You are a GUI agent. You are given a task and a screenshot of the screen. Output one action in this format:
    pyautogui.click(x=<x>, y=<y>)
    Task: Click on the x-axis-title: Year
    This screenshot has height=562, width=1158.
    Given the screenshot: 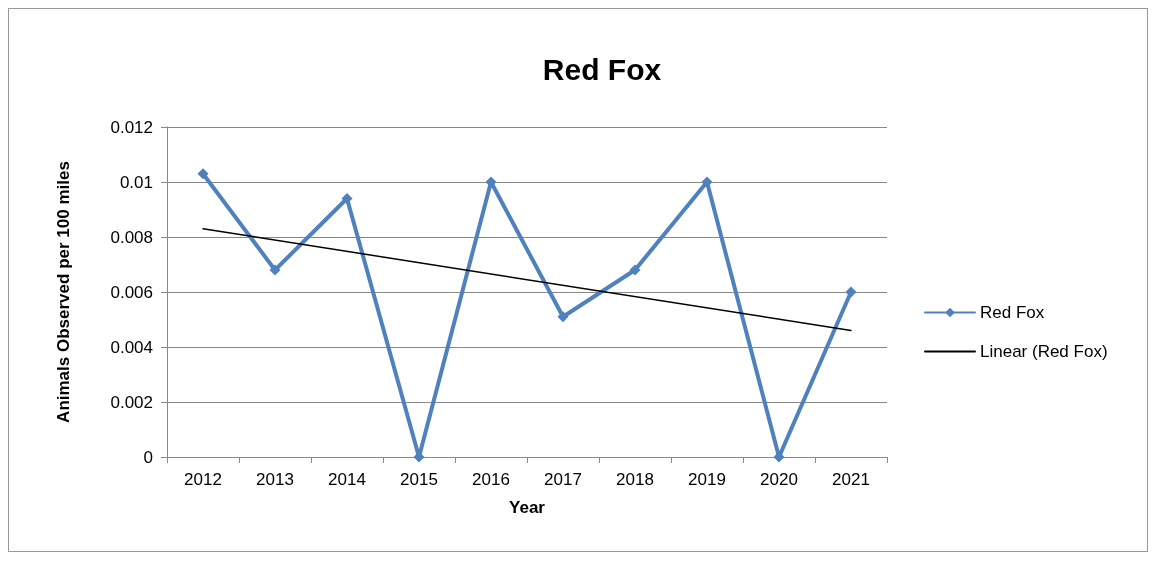 What is the action you would take?
    pyautogui.click(x=527, y=507)
    